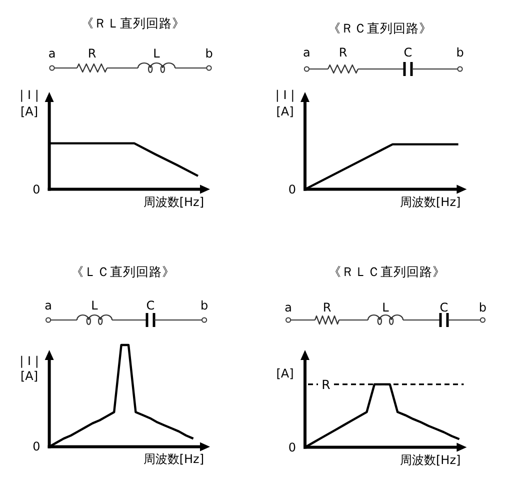  What do you see at coordinates (380, 28) in the screenshot?
I see `title: 《ＲＣ直列回路》` at bounding box center [380, 28].